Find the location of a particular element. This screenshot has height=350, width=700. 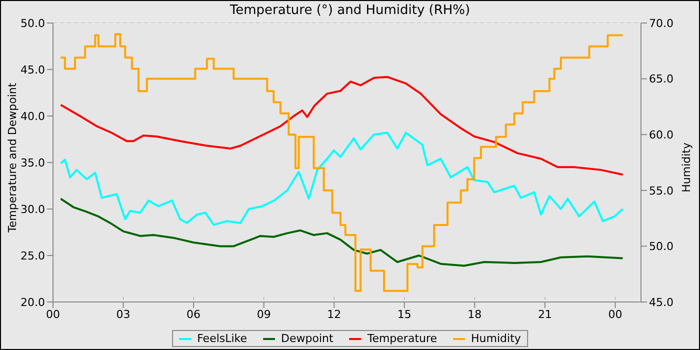

x-tick-label: 21 is located at coordinates (545, 314).